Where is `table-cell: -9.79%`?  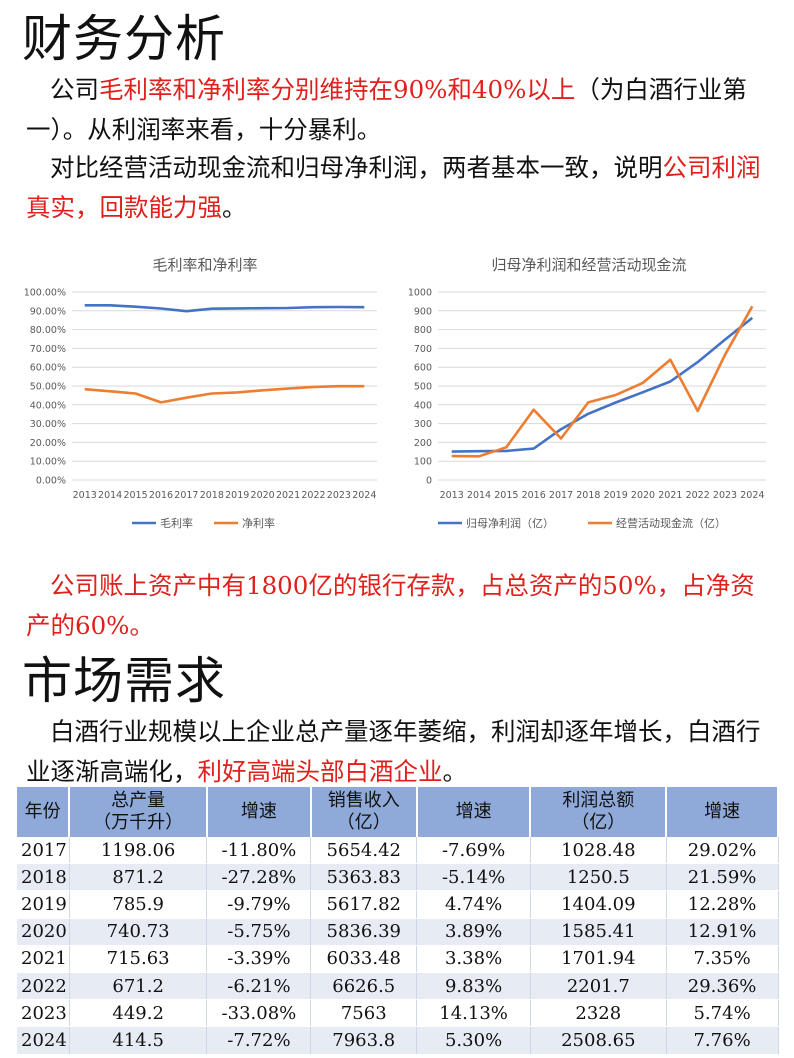
table-cell: -9.79% is located at coordinates (259, 904).